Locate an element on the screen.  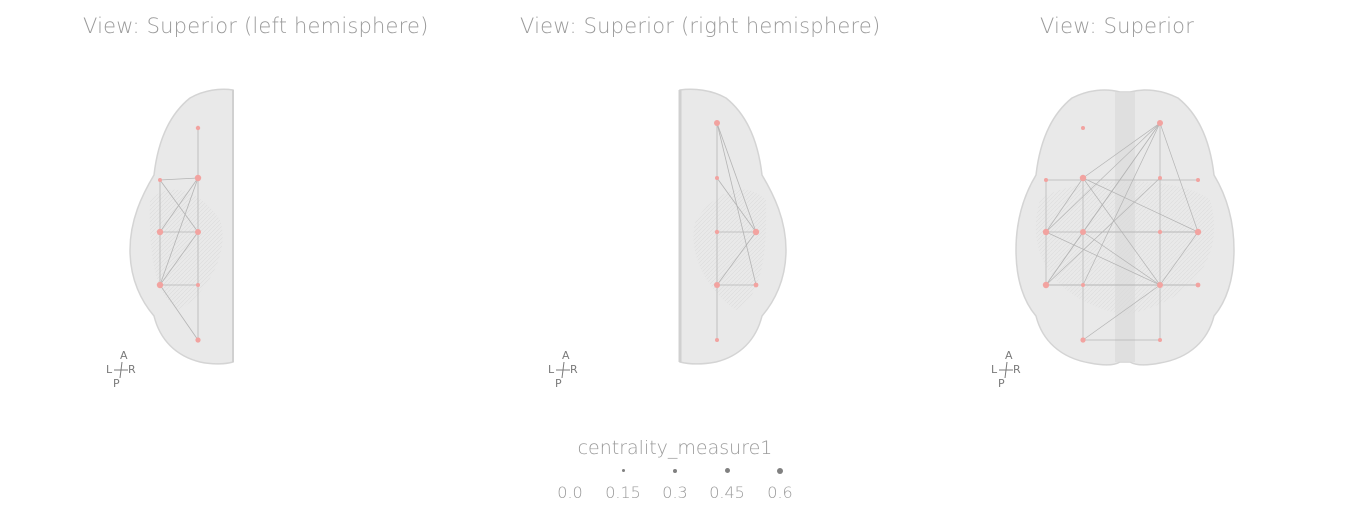
network-nodes-left is located at coordinates (179, 234).